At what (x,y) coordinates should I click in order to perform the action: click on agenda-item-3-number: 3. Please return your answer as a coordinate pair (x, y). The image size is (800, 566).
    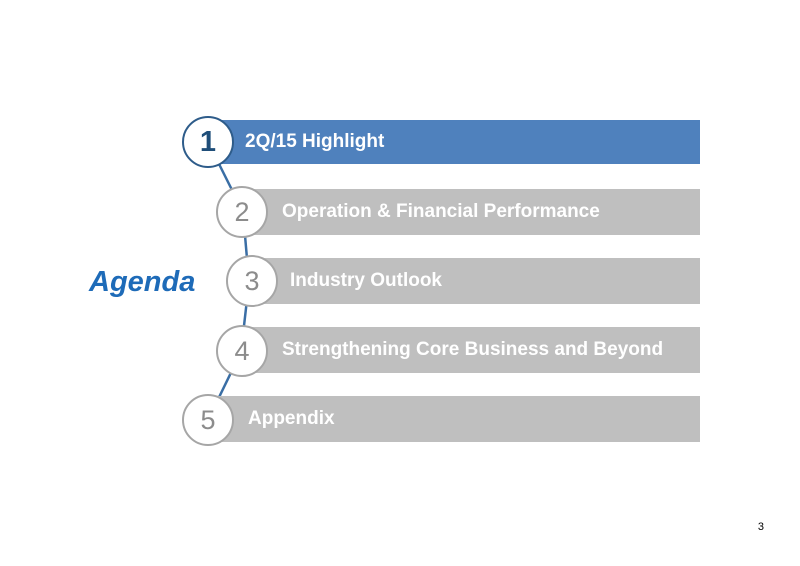
    Looking at the image, I should click on (252, 281).